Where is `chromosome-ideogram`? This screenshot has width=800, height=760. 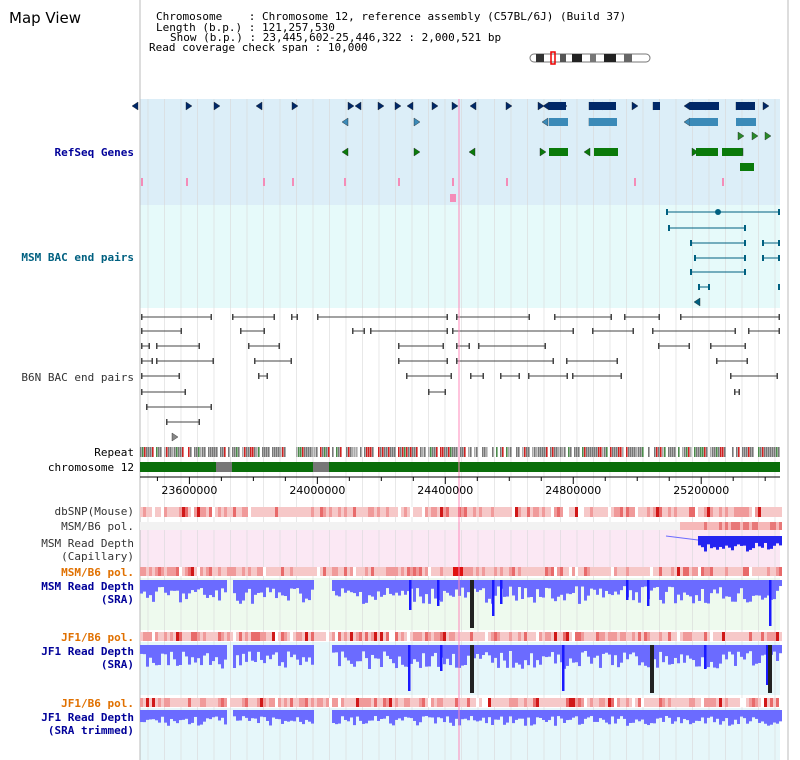
chromosome-ideogram is located at coordinates (590, 58).